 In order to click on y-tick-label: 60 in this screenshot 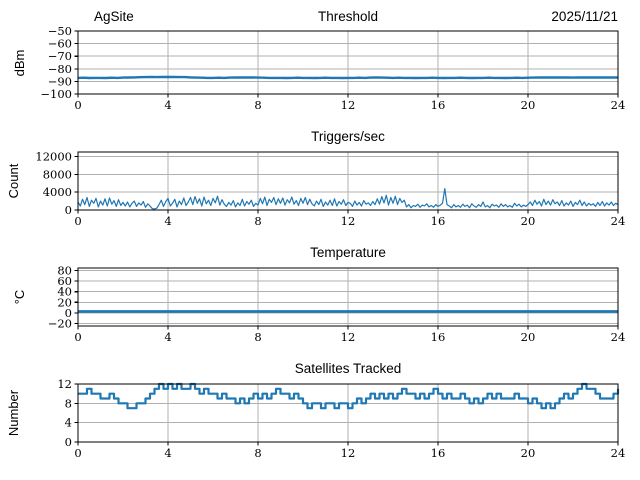, I will do `click(64, 281)`.